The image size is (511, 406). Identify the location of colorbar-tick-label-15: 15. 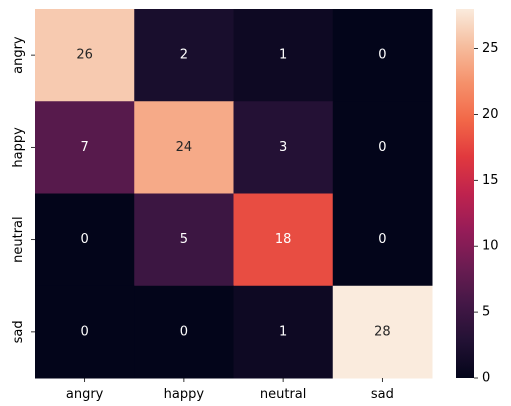
(490, 180).